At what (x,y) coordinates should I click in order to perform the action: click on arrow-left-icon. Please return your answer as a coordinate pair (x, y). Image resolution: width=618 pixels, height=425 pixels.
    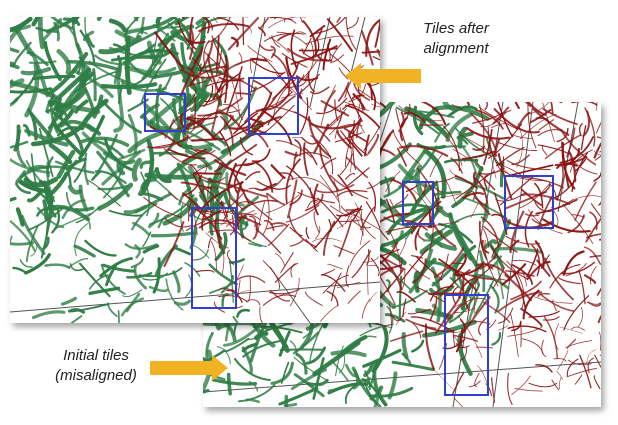
    Looking at the image, I should click on (383, 76).